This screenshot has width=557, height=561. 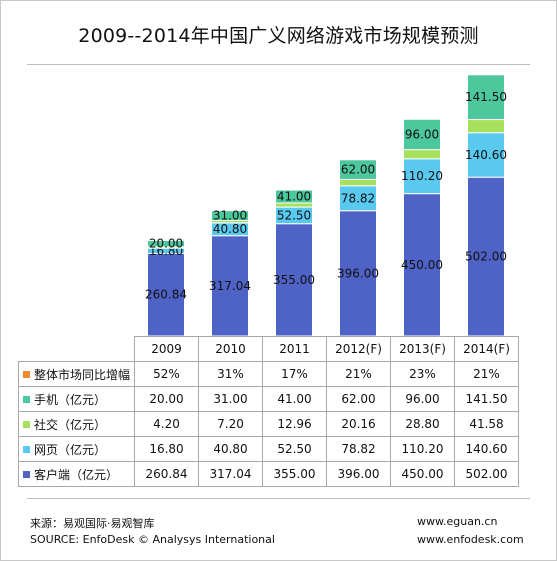 I want to click on data-label-client-3: 396.00, so click(x=358, y=273).